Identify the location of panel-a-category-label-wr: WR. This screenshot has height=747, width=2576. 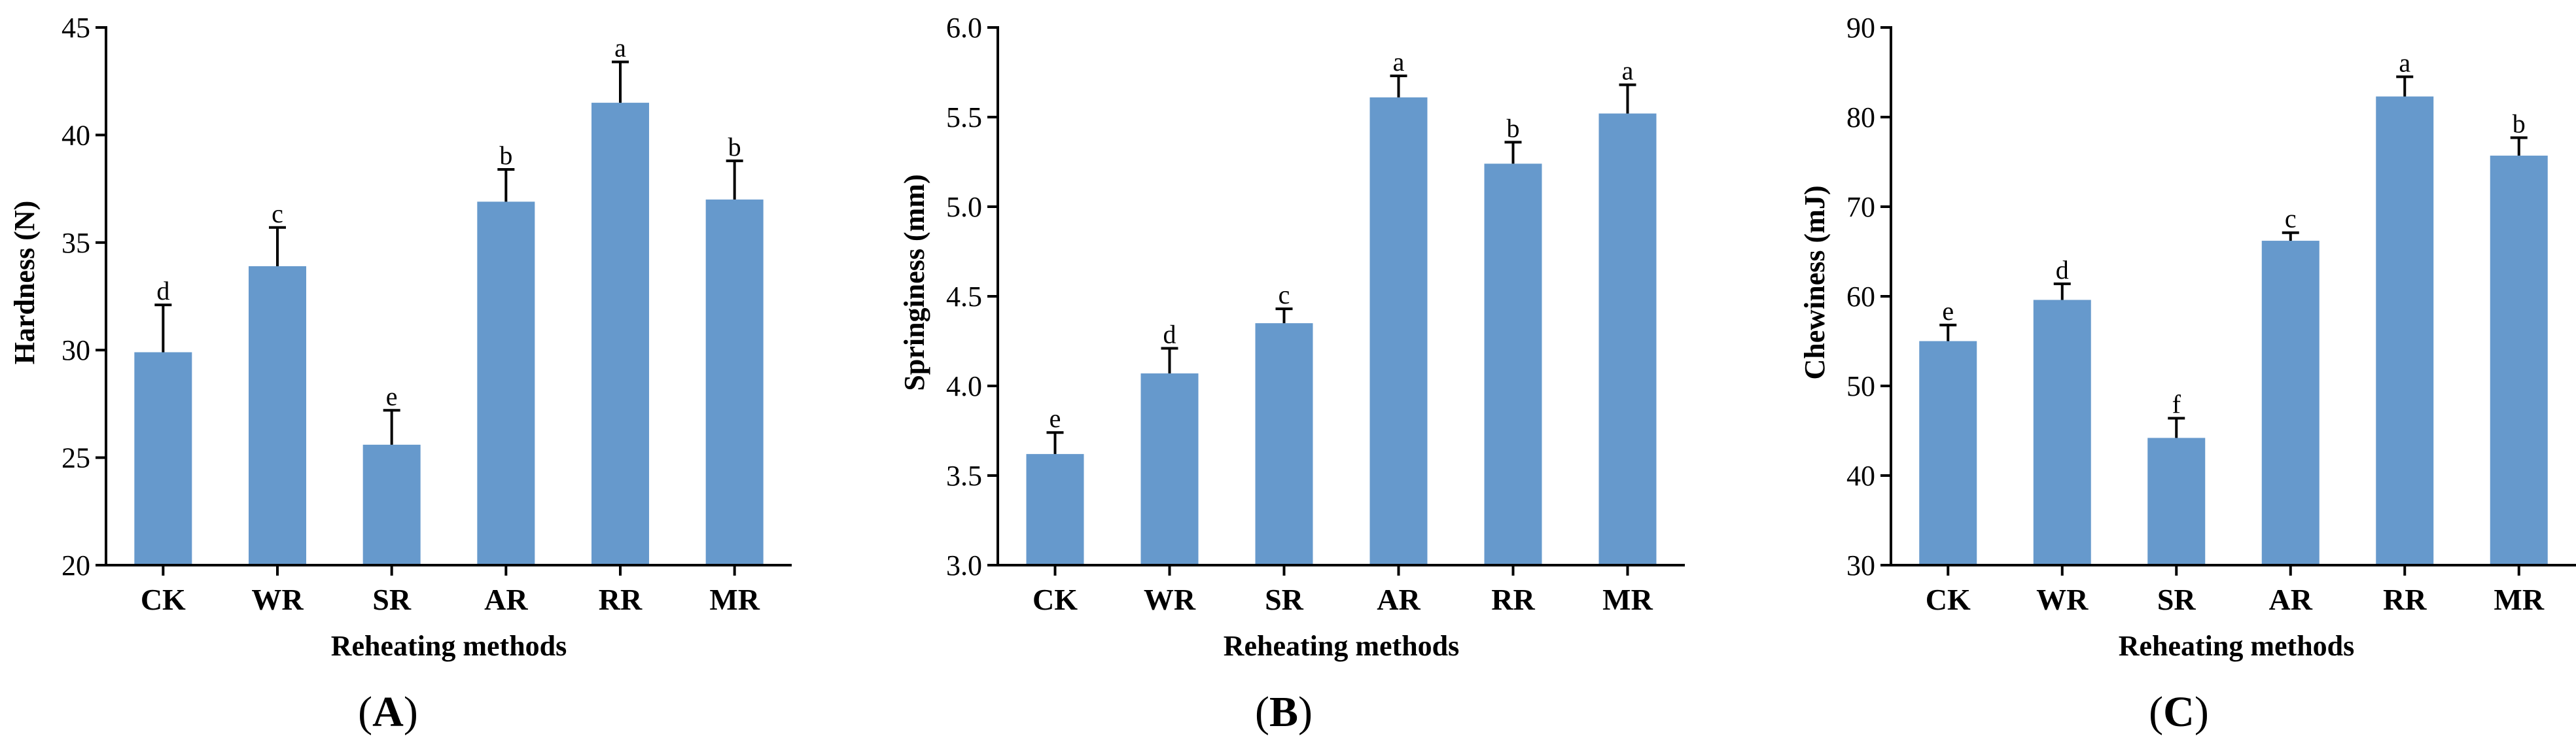
(277, 599).